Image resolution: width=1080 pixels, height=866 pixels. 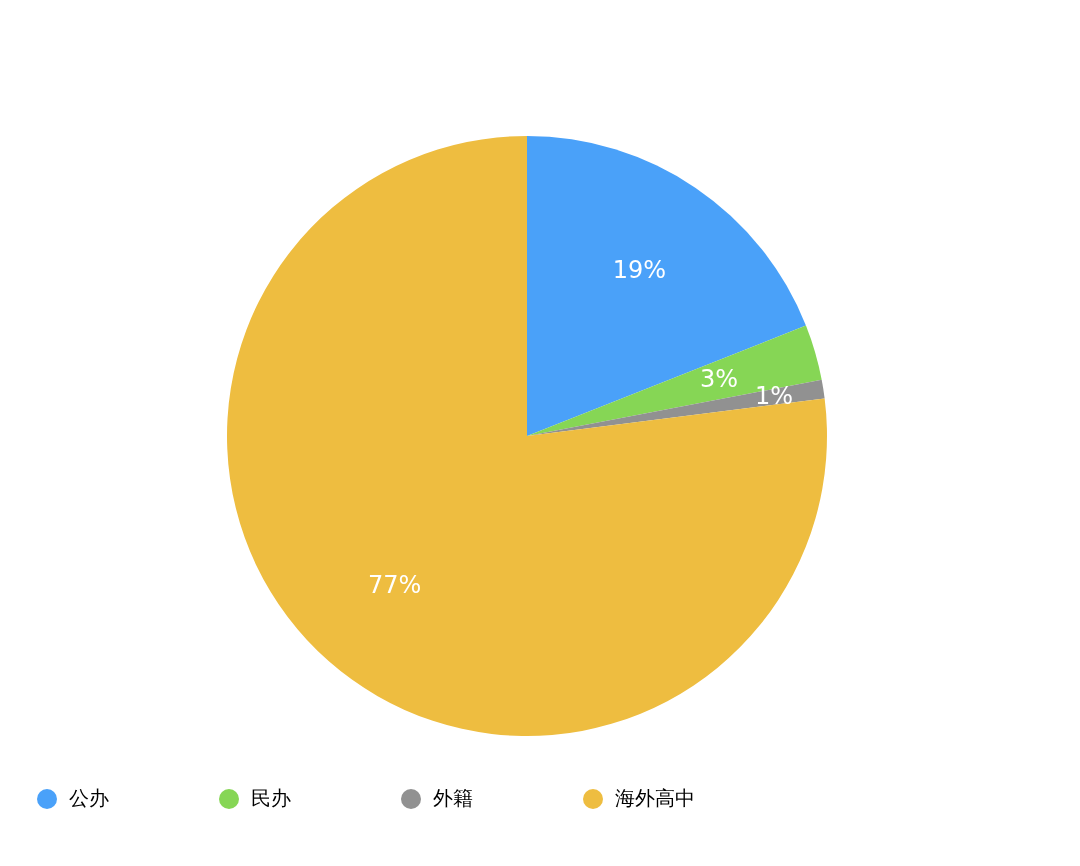 I want to click on data-label: 1%, so click(x=773, y=395).